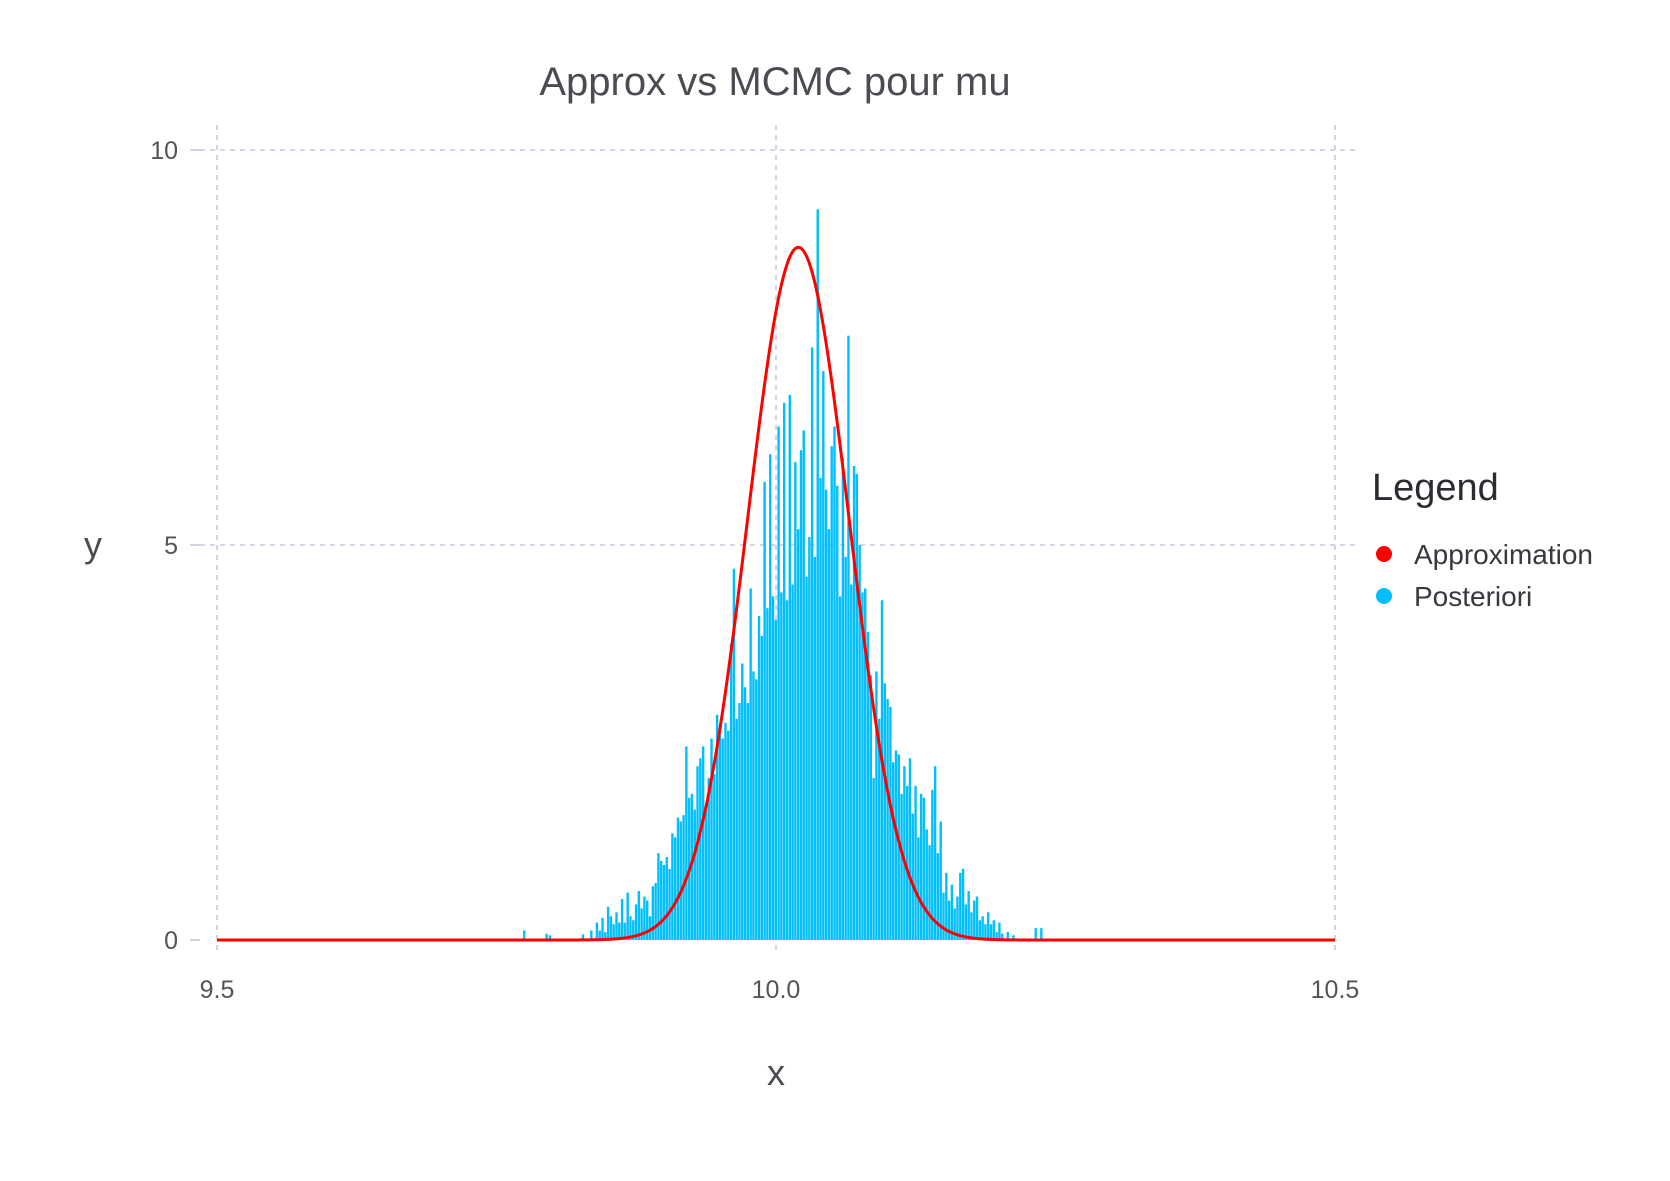 This screenshot has width=1670, height=1181. What do you see at coordinates (776, 1072) in the screenshot?
I see `x-axis-label: x` at bounding box center [776, 1072].